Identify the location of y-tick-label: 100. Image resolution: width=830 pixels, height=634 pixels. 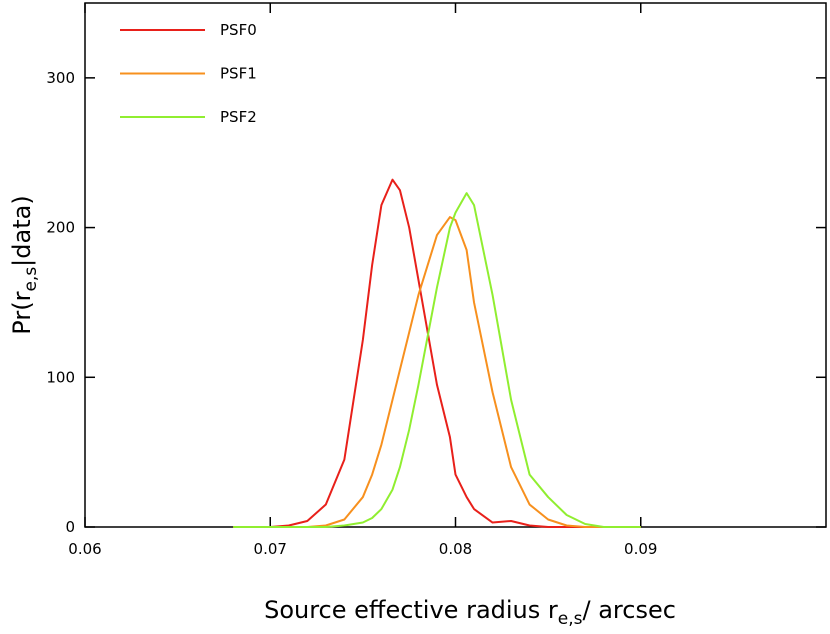
(60, 377).